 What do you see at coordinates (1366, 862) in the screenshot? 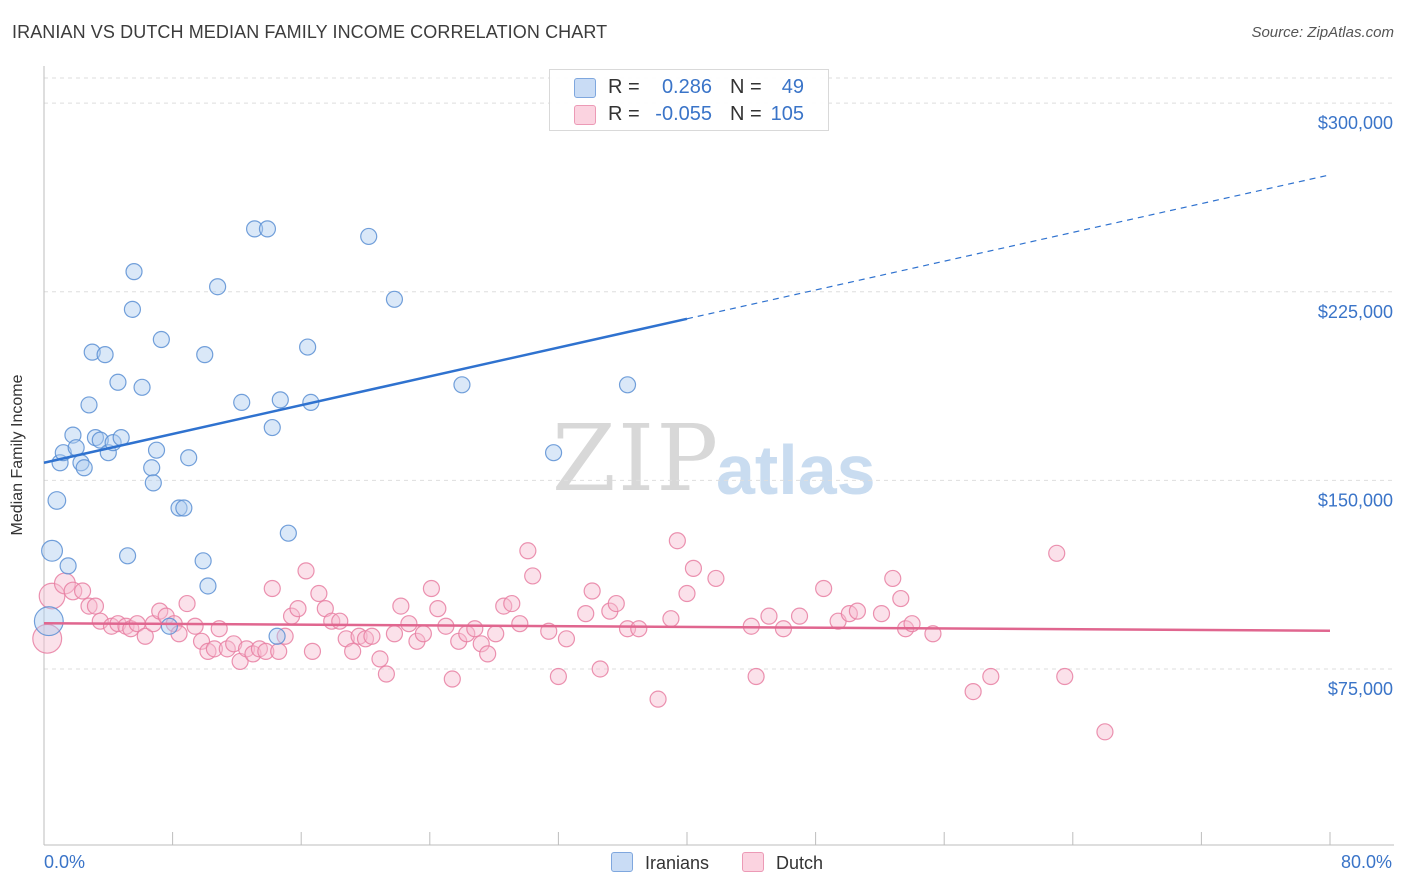
I see `x-tick-max: 80.0%` at bounding box center [1366, 862].